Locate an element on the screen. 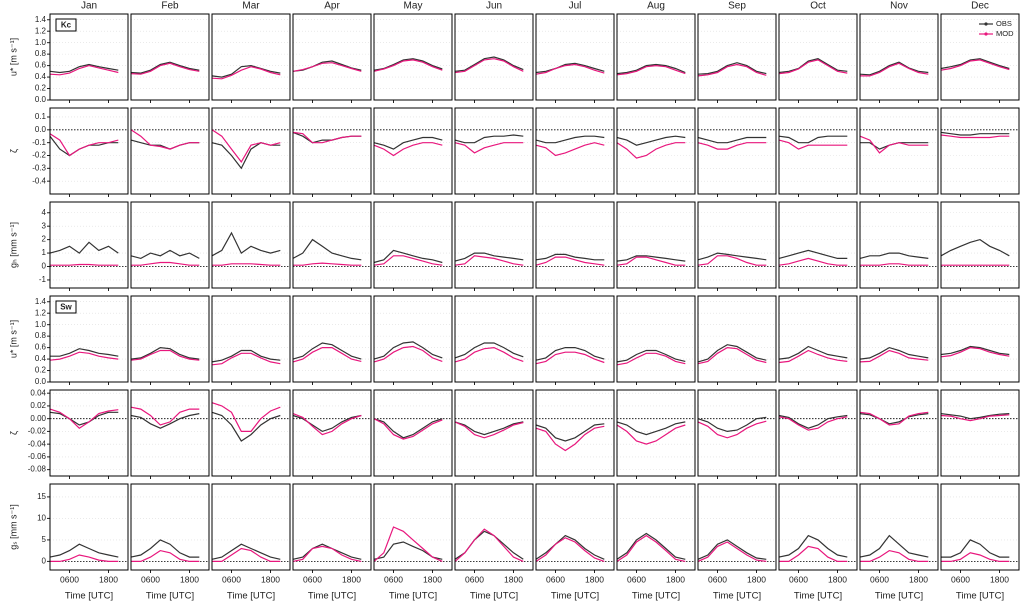 This screenshot has width=1026, height=610. month-label: Jan is located at coordinates (89, 6).